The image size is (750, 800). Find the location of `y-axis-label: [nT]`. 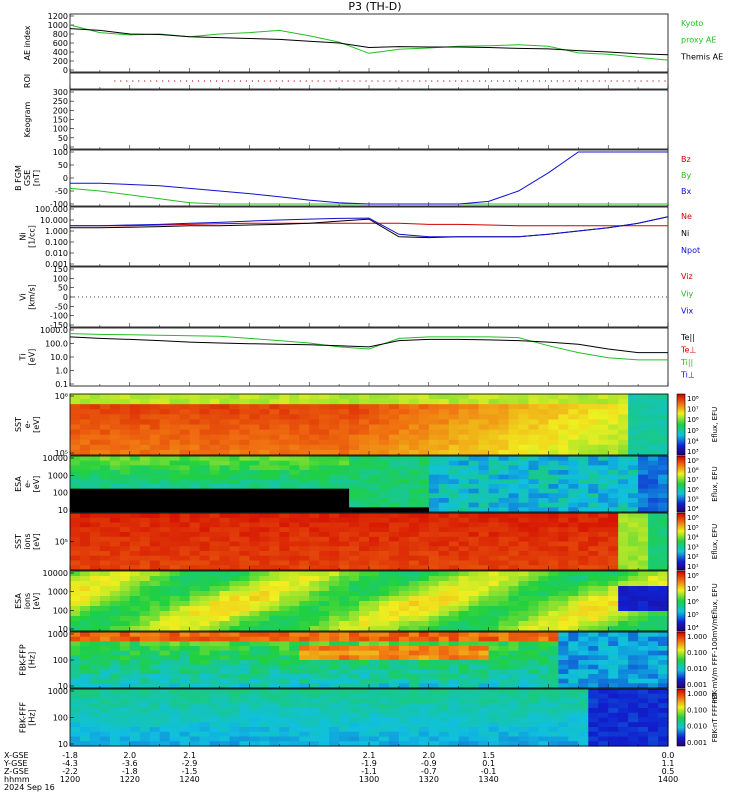

y-axis-label: [nT] is located at coordinates (36, 178).